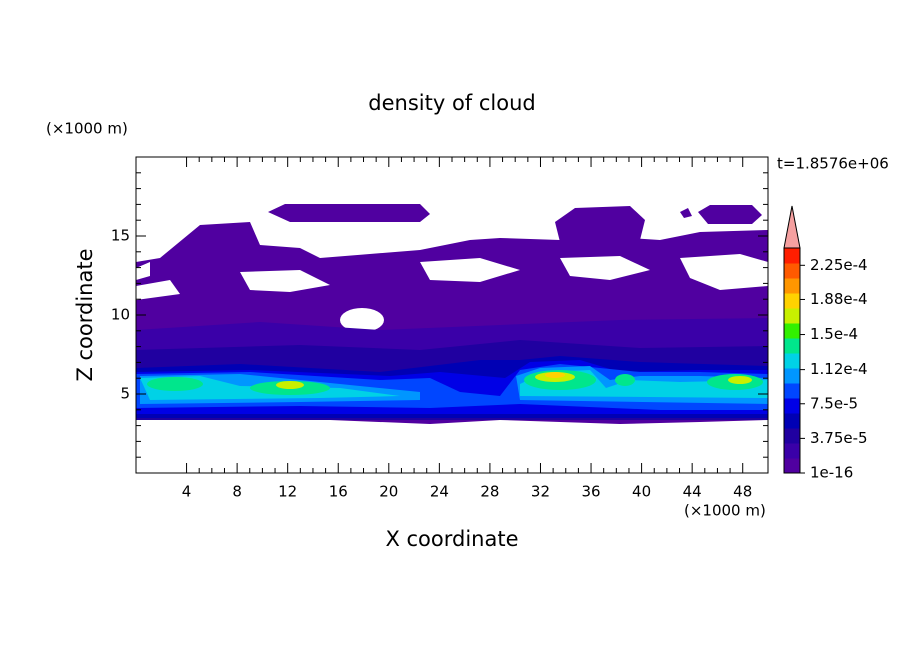 This screenshot has width=904, height=654. Describe the element at coordinates (451, 539) in the screenshot. I see `x-axis-label: X coordinate` at that location.